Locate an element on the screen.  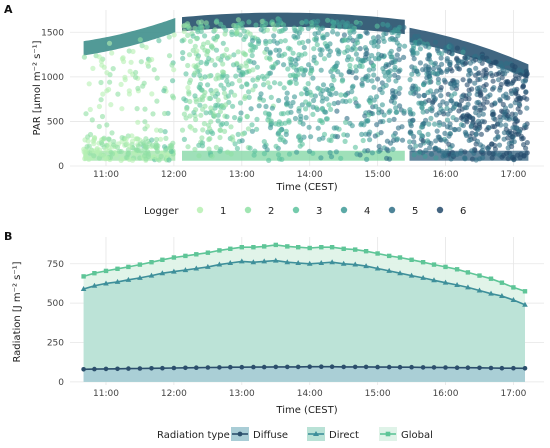
panel-b-x-tick-label: 14:00 is located at coordinates (310, 394).